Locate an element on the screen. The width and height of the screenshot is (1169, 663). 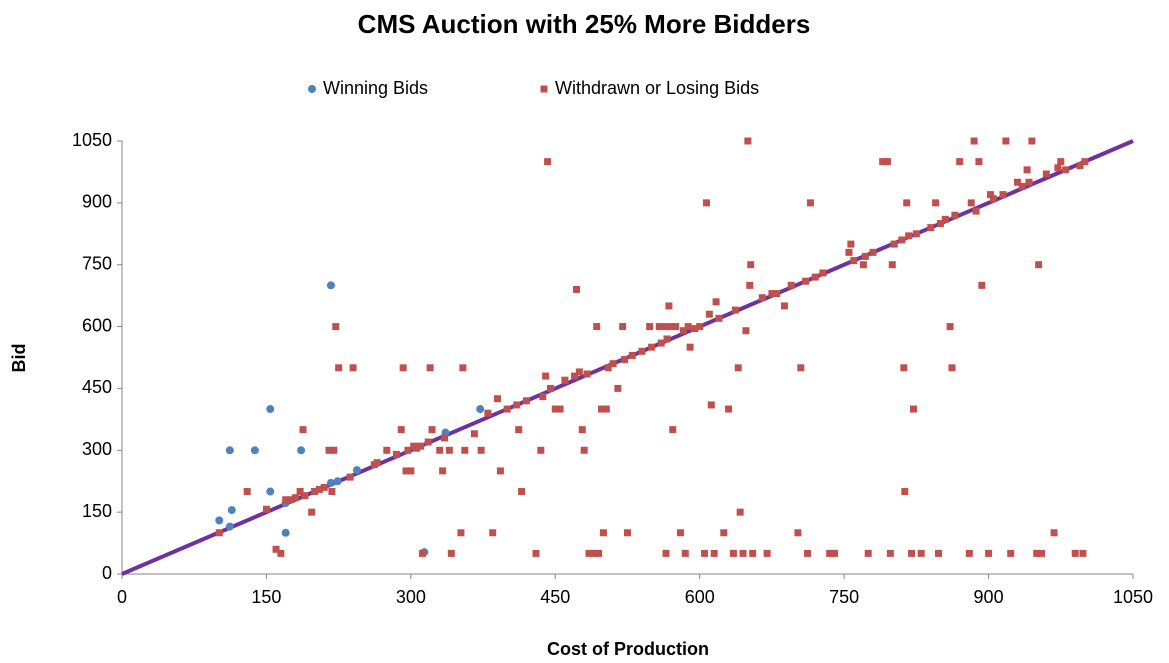
x-tick-label: 1050 is located at coordinates (1133, 597).